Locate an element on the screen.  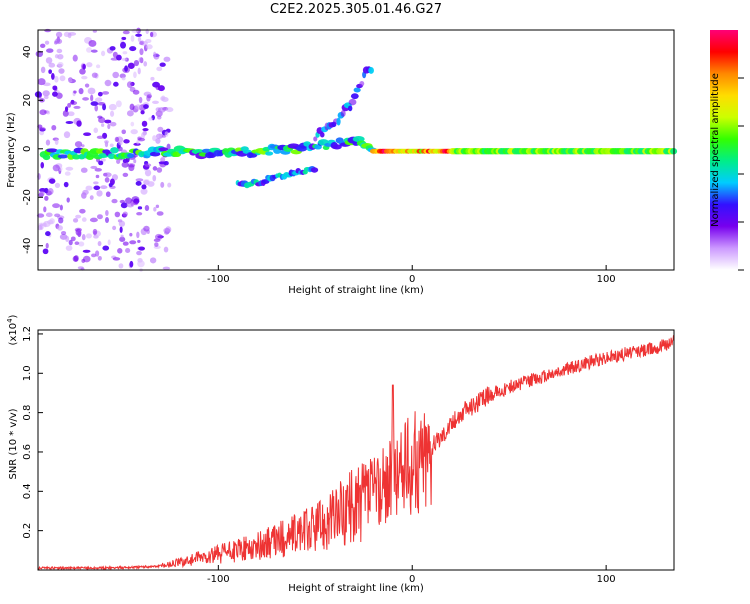
snr-y-tick-label: 0.6 is located at coordinates (27, 452).